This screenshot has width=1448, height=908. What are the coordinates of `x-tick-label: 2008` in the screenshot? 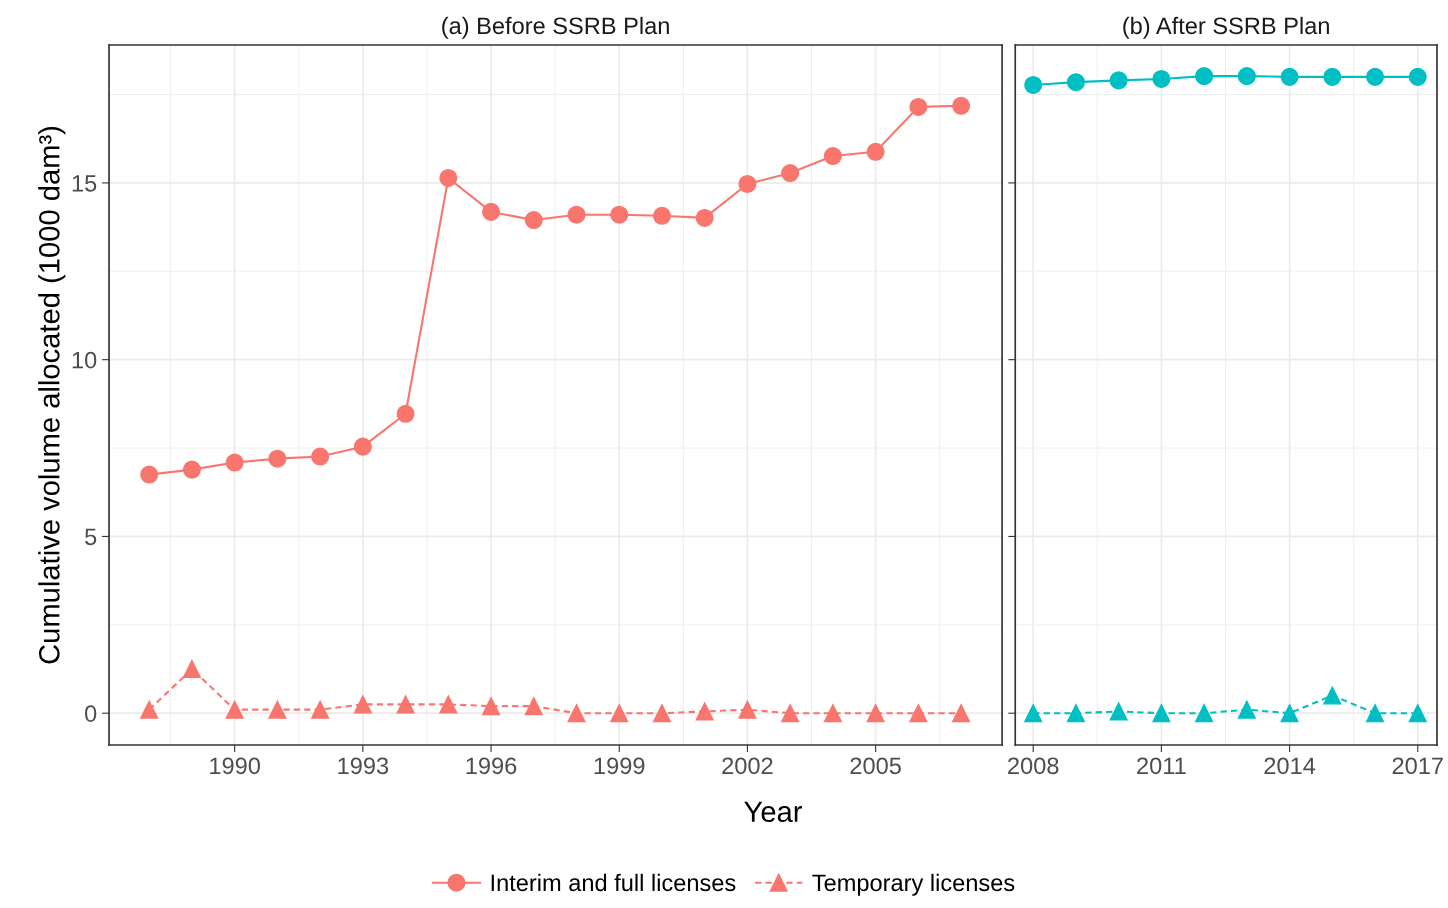 It's located at (1033, 766).